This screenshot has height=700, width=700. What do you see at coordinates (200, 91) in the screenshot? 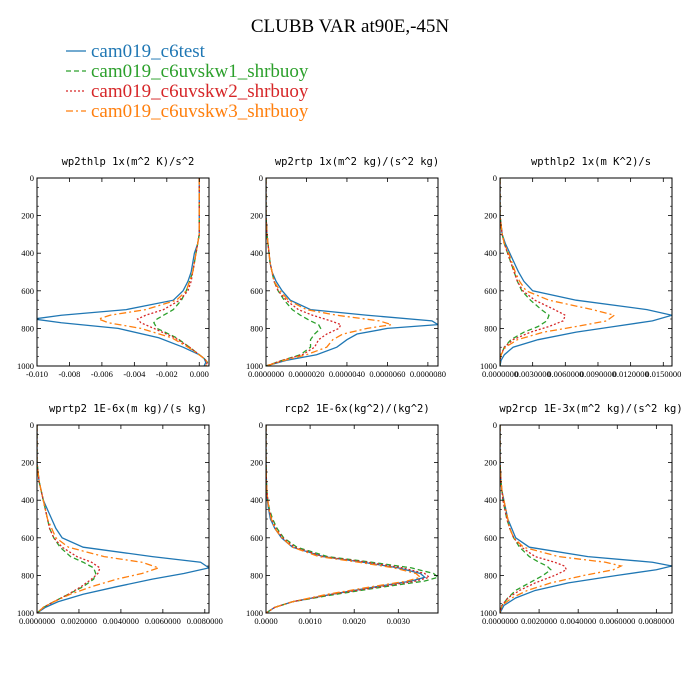
I see `legend-label: cam019_c6uvskw2_shrbuoy` at bounding box center [200, 91].